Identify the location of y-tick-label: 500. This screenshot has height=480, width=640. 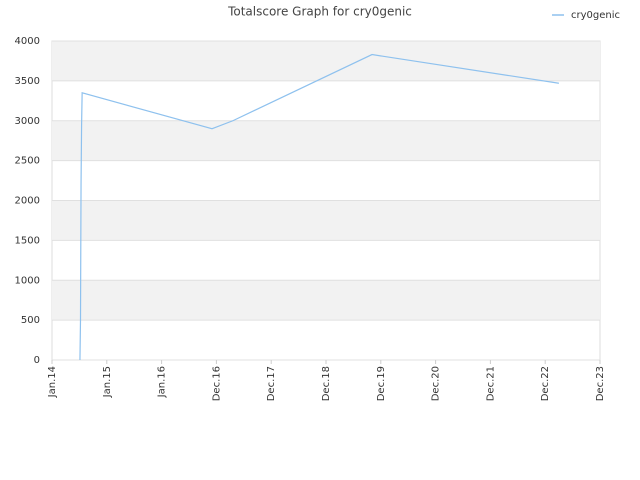
(30, 320).